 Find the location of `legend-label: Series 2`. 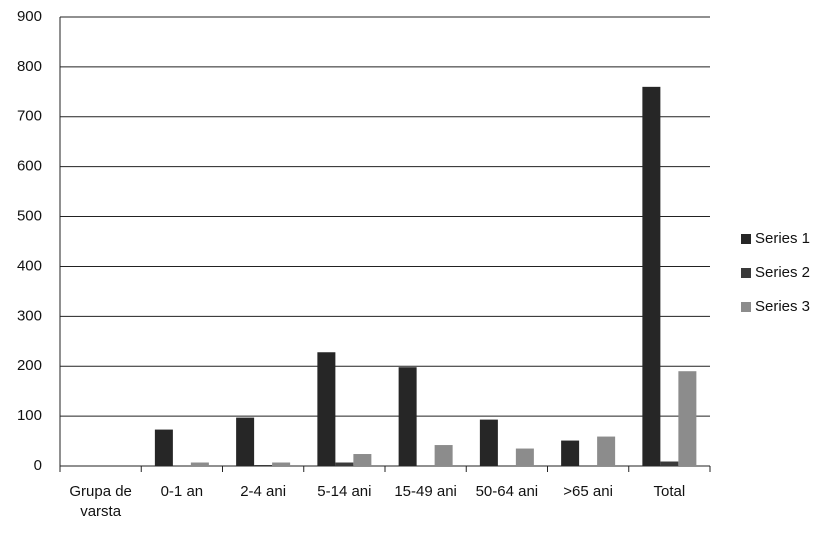

legend-label: Series 2 is located at coordinates (782, 272).